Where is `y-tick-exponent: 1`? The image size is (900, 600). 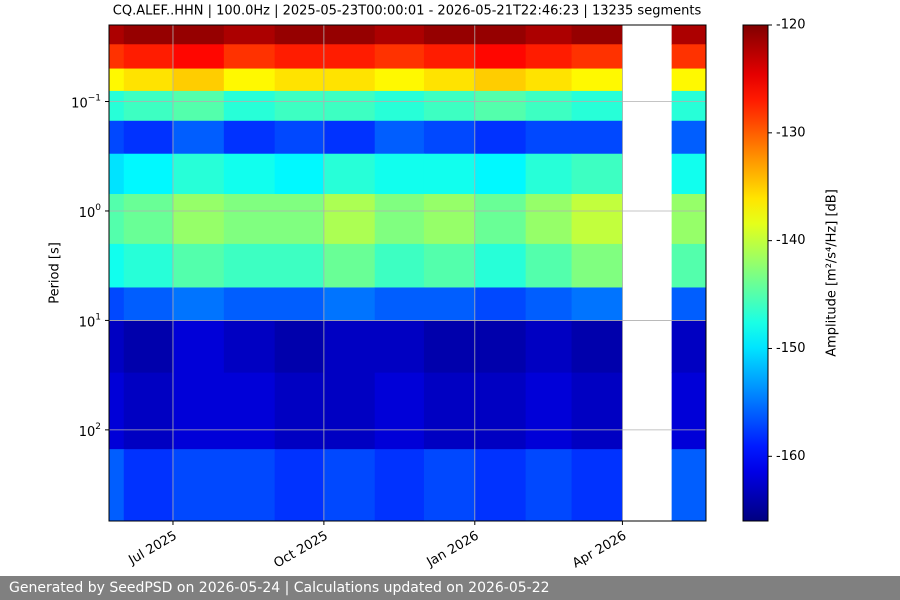
y-tick-exponent: 1 is located at coordinates (98, 317).